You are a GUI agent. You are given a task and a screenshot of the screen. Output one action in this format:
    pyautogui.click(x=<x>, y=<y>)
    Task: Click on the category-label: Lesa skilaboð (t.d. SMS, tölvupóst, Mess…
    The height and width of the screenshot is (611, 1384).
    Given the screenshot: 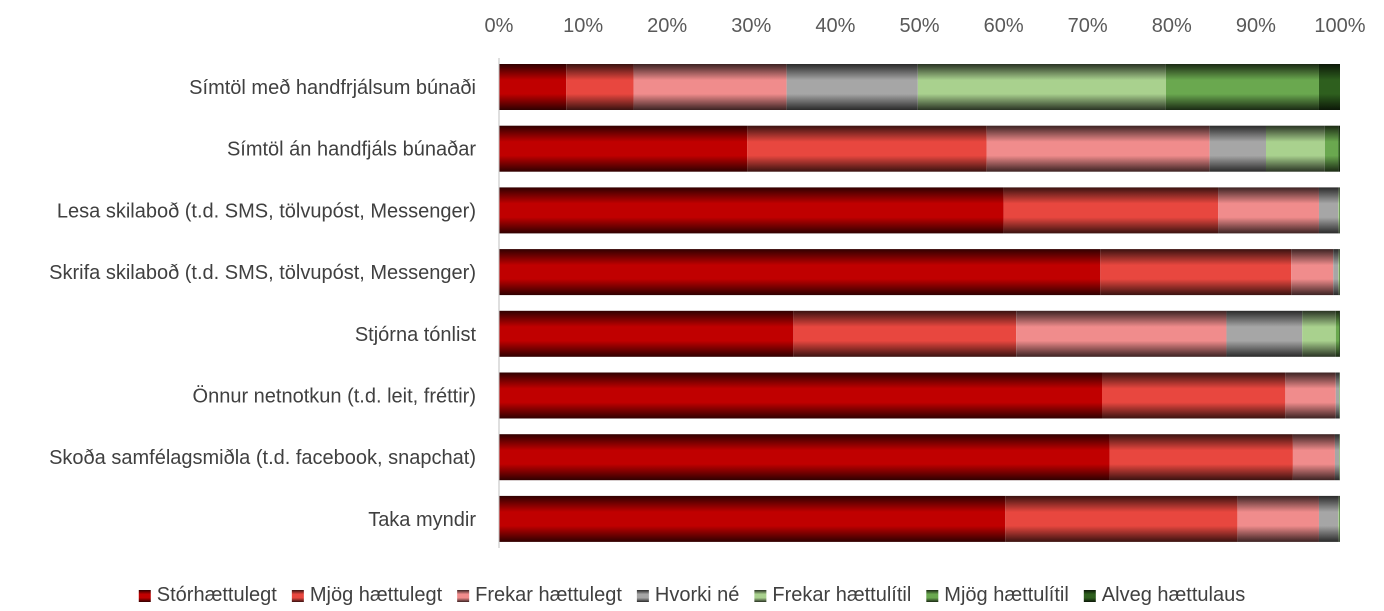 What is the action you would take?
    pyautogui.click(x=266, y=211)
    